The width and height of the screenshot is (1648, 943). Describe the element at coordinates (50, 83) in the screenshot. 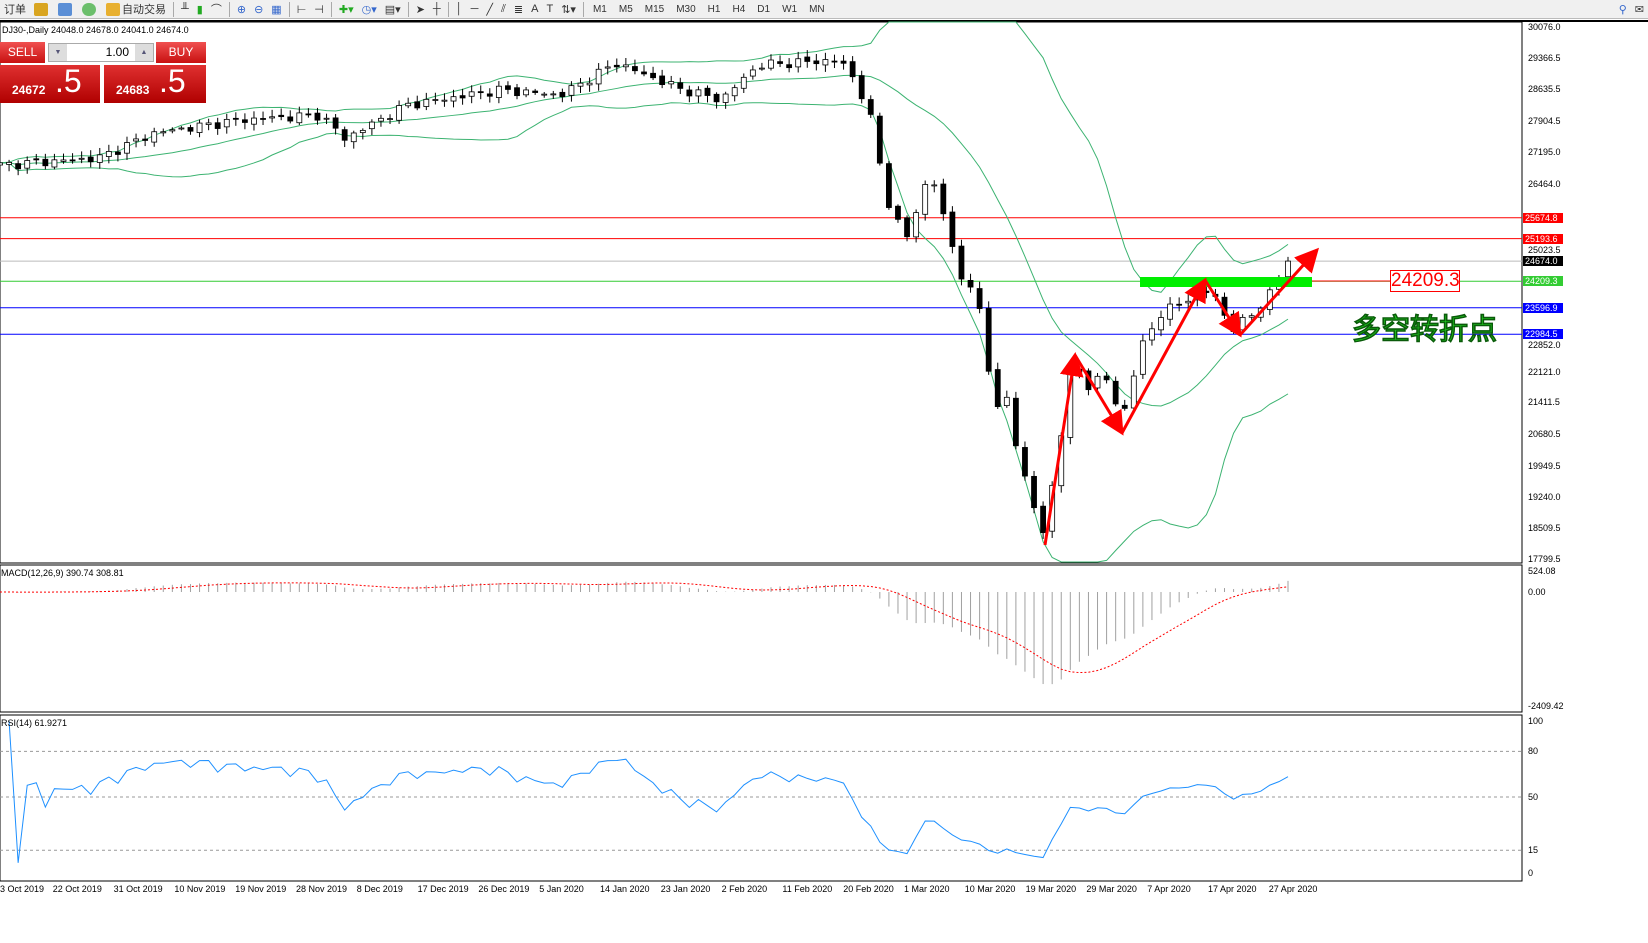

I see `sell-price-button: 24672 .5` at that location.